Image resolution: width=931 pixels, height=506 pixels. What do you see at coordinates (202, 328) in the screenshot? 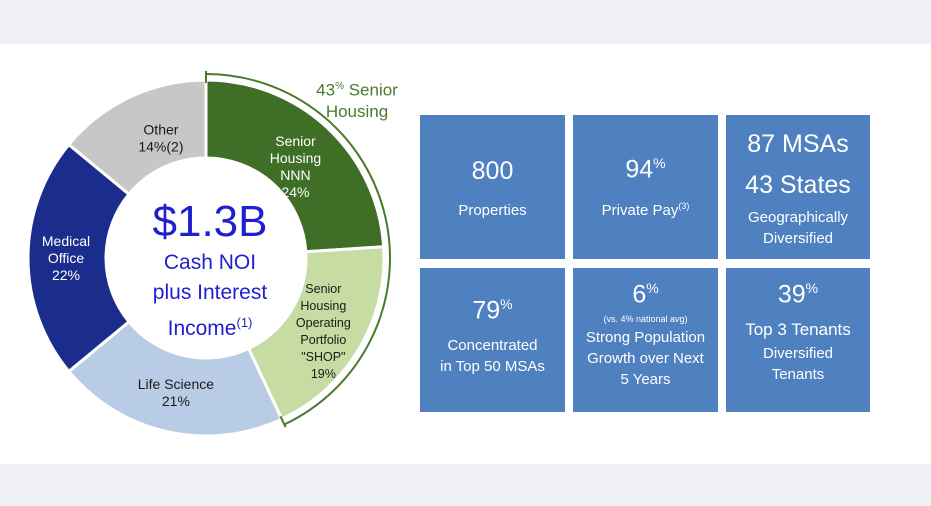
I see `center-line-3-text: Income` at bounding box center [202, 328].